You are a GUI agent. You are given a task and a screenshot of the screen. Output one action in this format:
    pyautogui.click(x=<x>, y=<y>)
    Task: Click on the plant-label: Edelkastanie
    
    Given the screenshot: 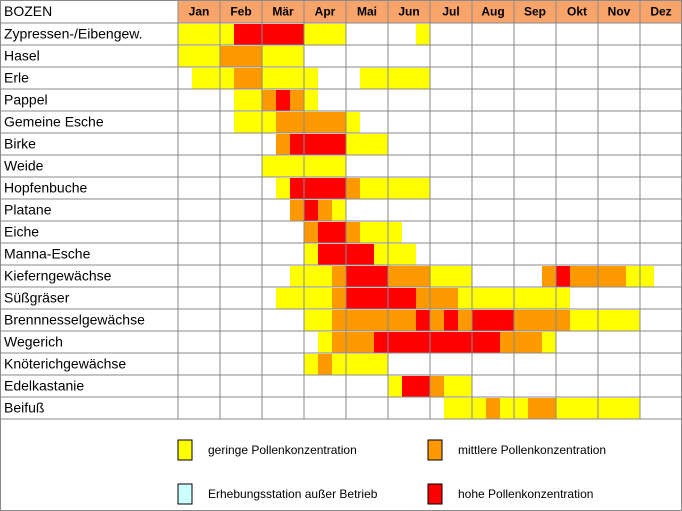 What is the action you would take?
    pyautogui.click(x=44, y=386)
    